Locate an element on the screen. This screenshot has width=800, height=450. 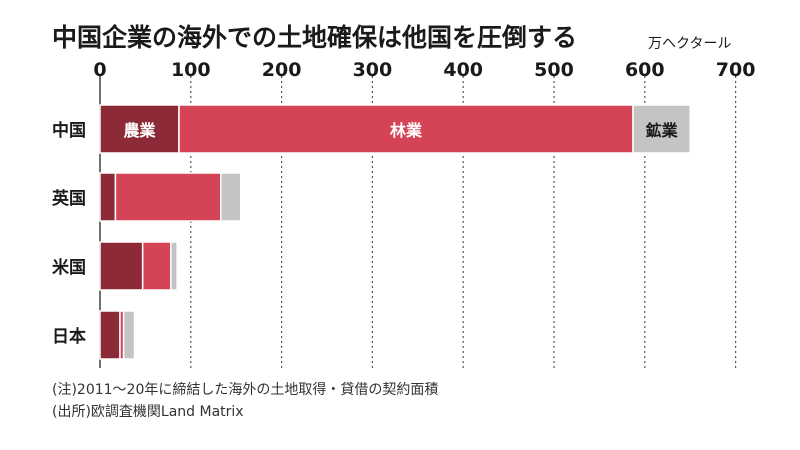
x-tick-label: 0 is located at coordinates (99, 70).